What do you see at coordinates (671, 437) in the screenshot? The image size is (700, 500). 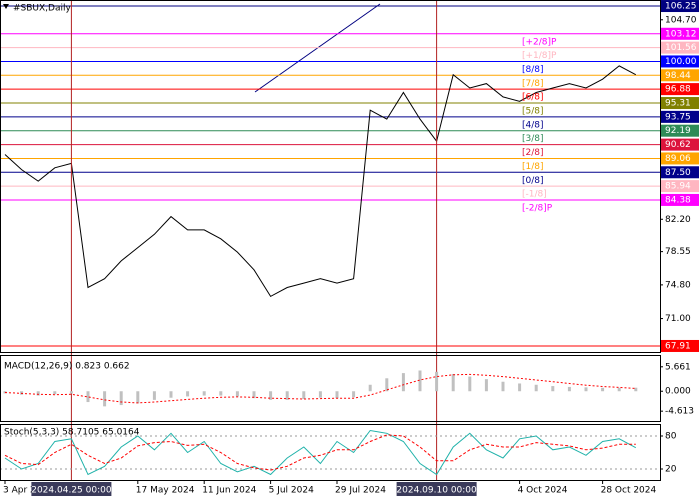 I see `y-tick-label: 80` at bounding box center [671, 437].